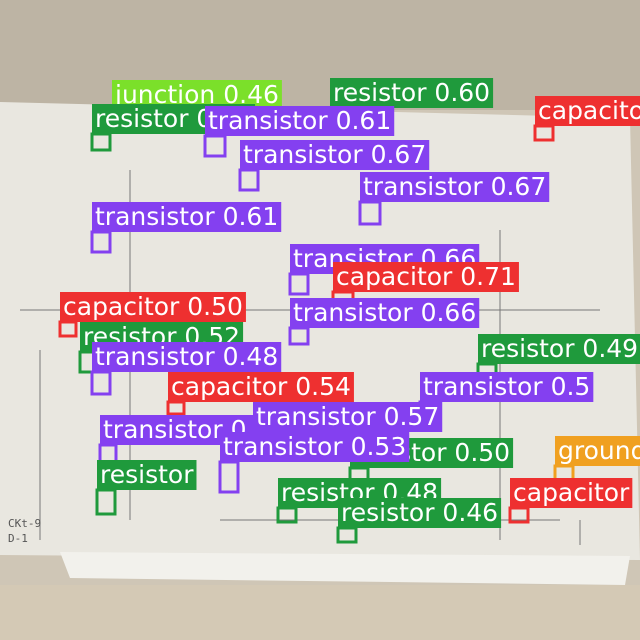 This screenshot has height=640, width=640. I want to click on detection-label: transistor 0.53, so click(314, 446).